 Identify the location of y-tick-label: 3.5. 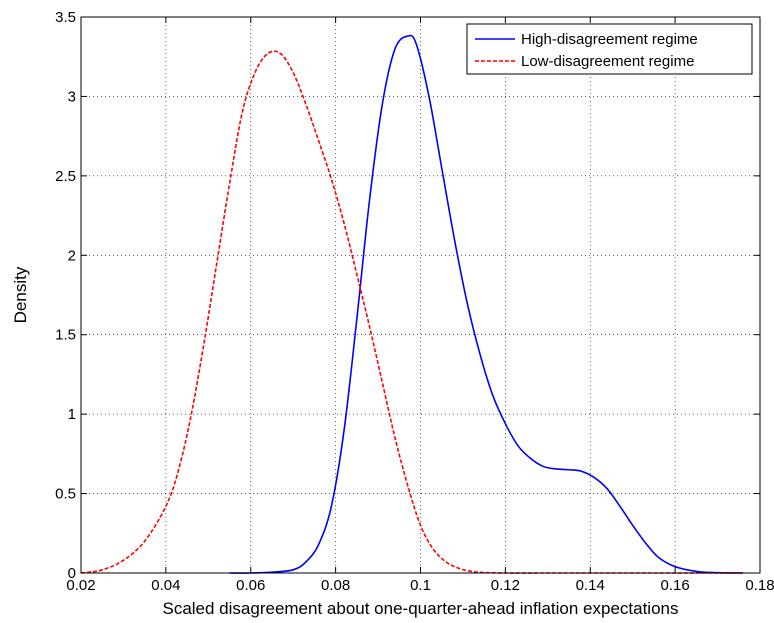
(65, 17).